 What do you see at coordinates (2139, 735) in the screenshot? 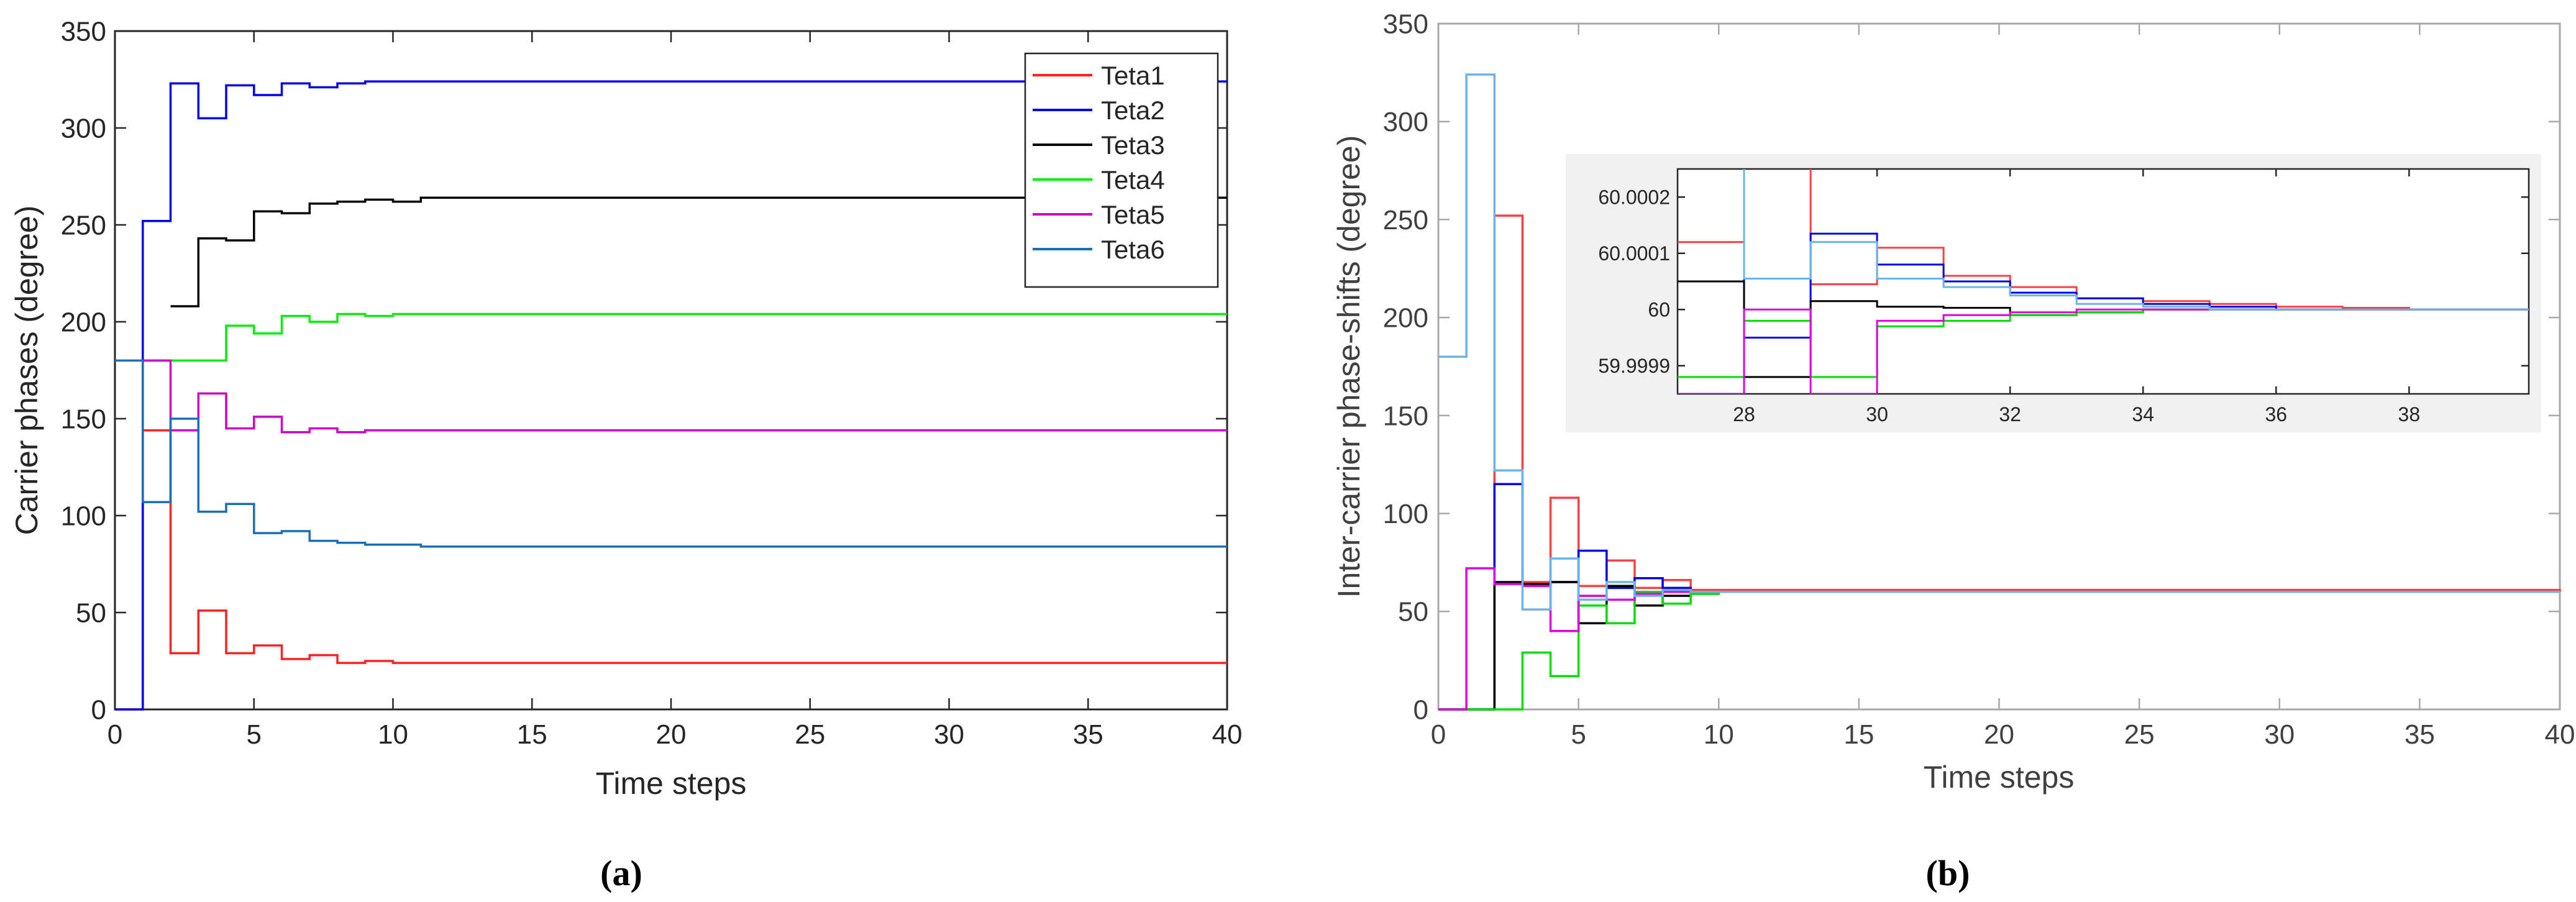
I see `panel-b-xtick-label: 25` at bounding box center [2139, 735].